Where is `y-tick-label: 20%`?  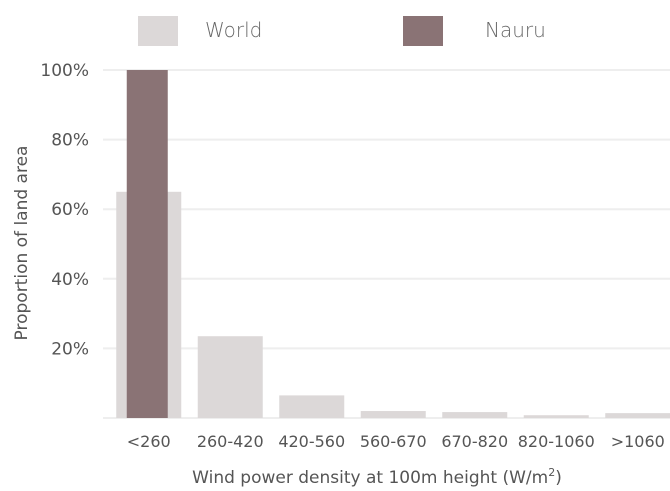
y-tick-label: 20% is located at coordinates (70, 349).